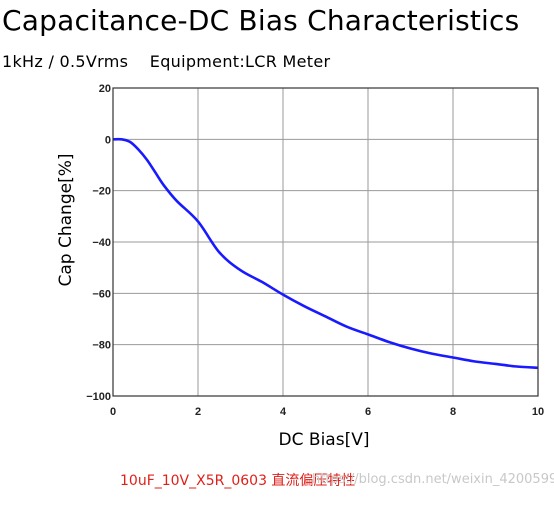  What do you see at coordinates (327, 412) in the screenshot?
I see `x-tick-labels: 0 2 4 6 8 10` at bounding box center [327, 412].